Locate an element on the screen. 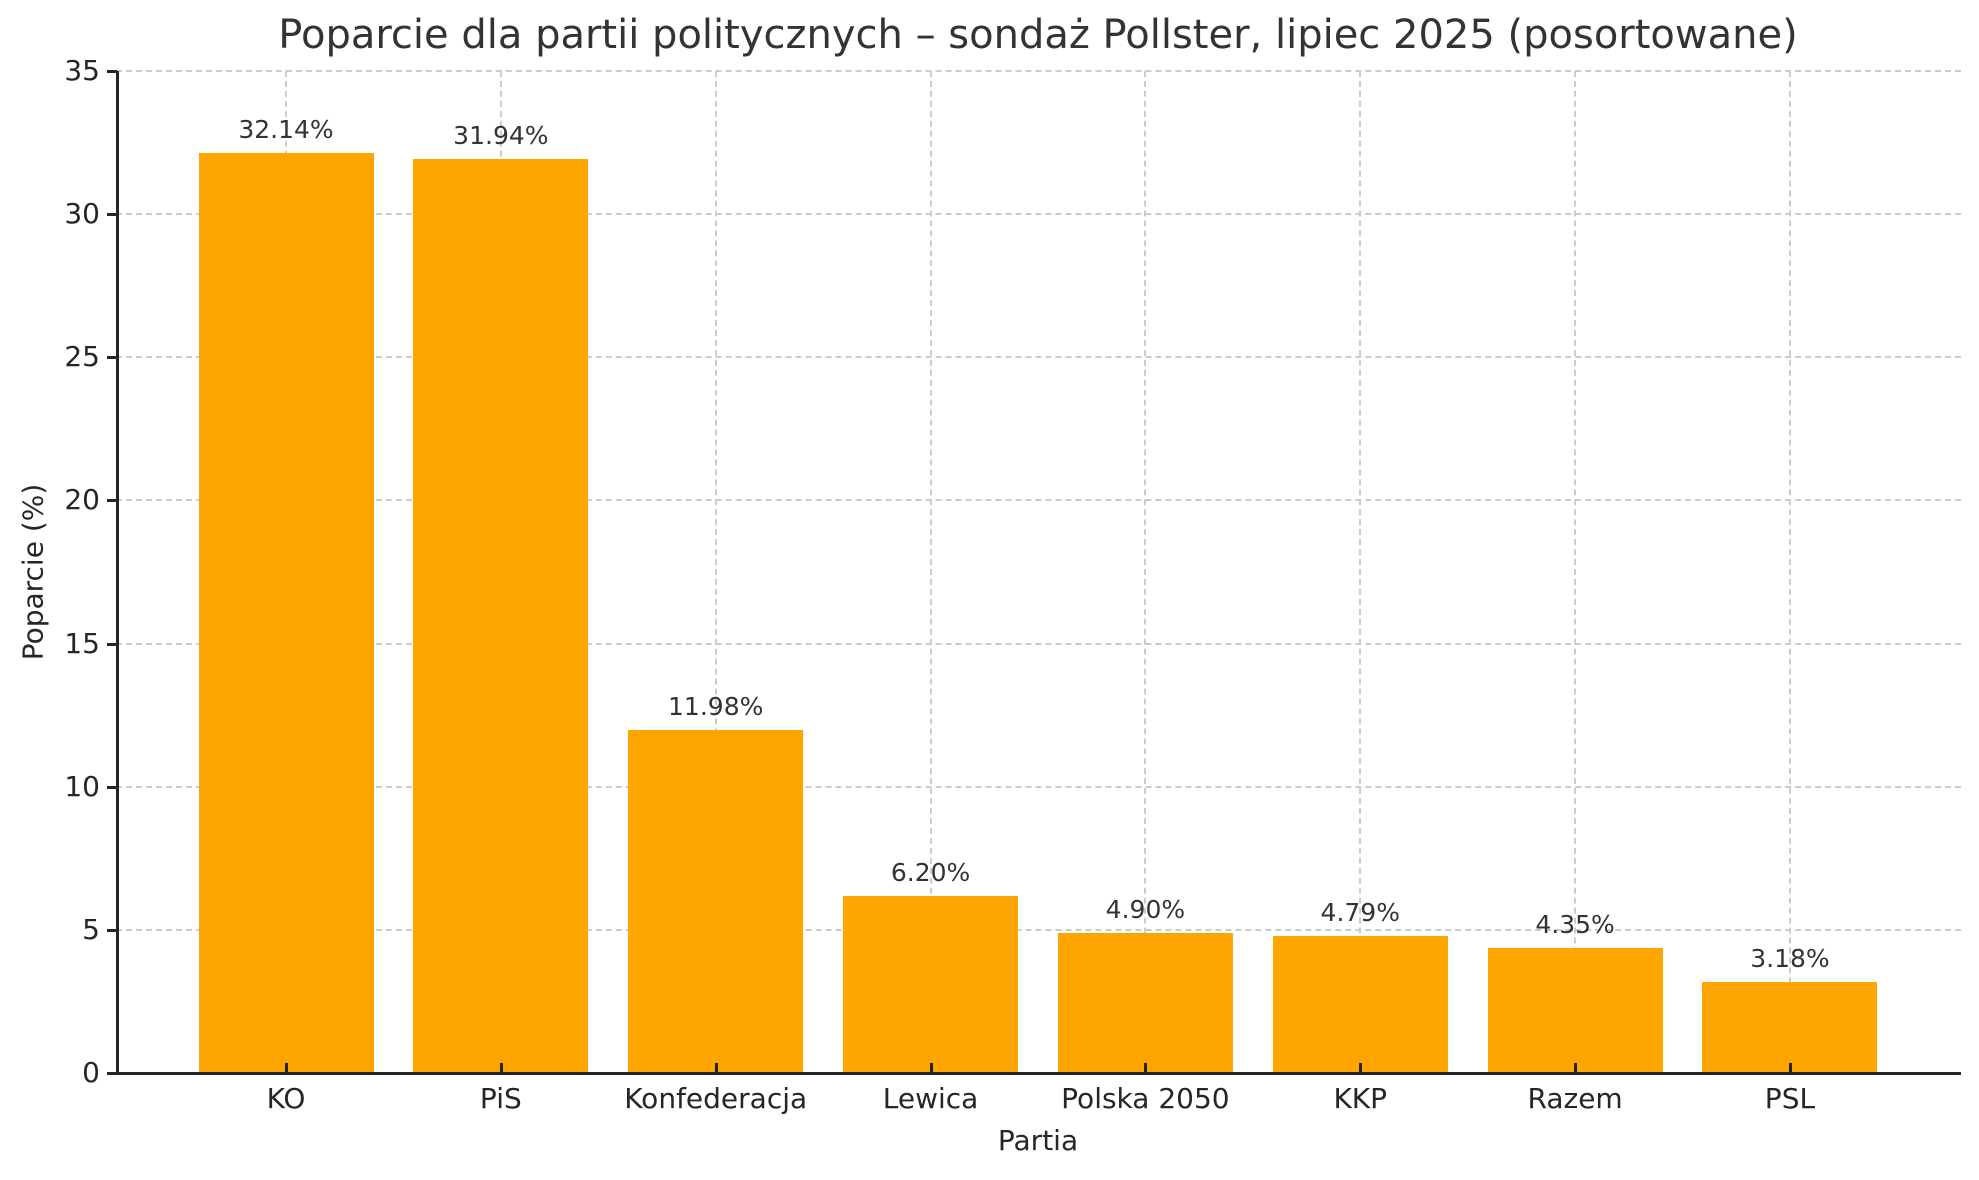 The image size is (1979, 1180). y-tick-label: 0 is located at coordinates (91, 1072).